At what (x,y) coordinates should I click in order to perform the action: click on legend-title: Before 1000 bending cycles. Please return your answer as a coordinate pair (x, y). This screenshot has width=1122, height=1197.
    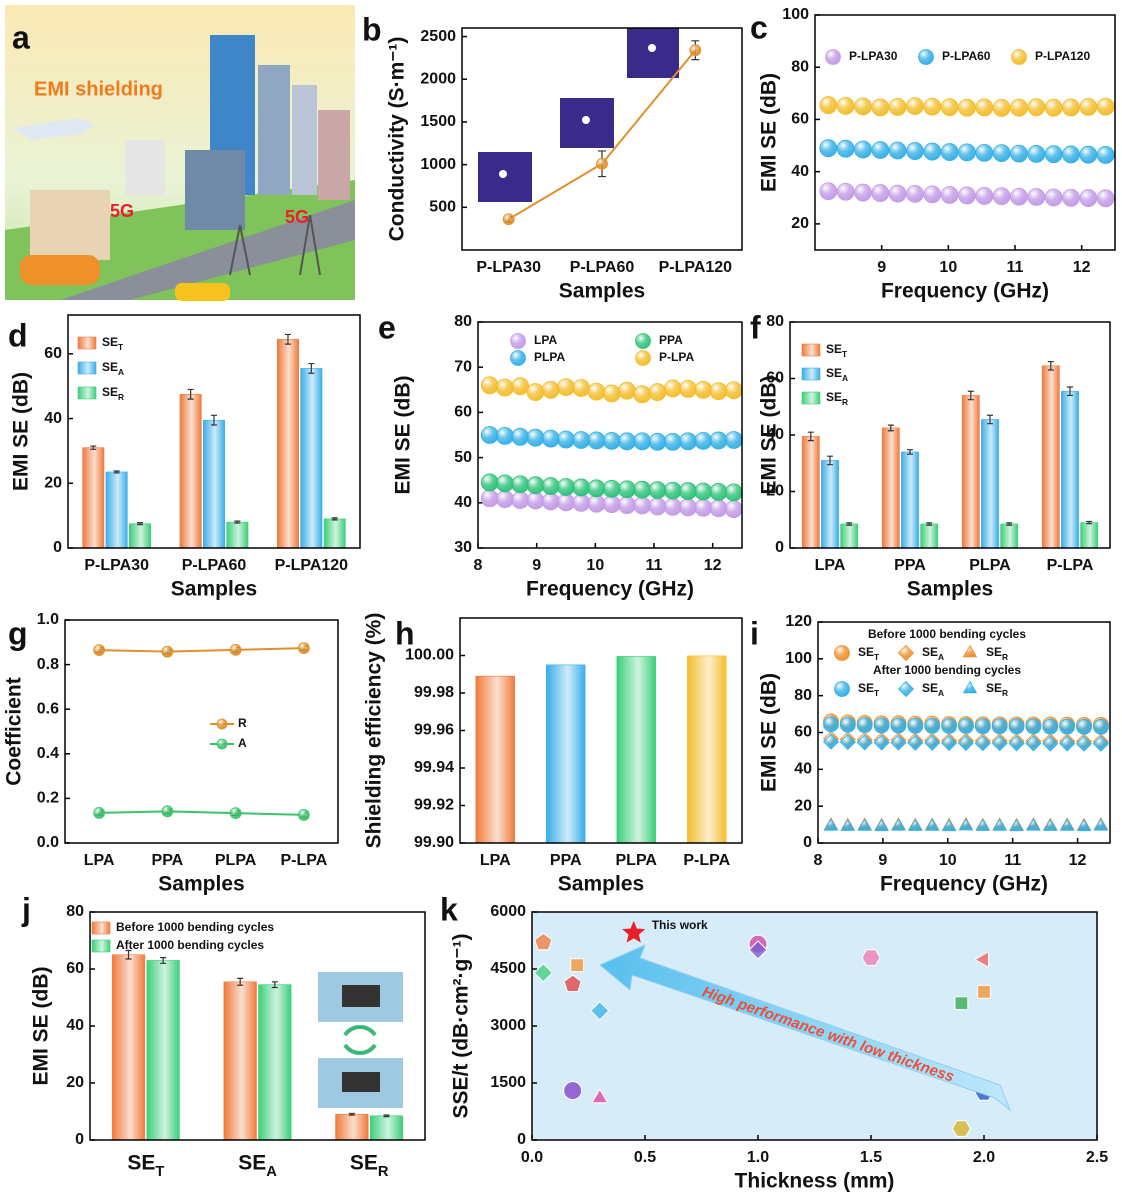
    Looking at the image, I should click on (947, 634).